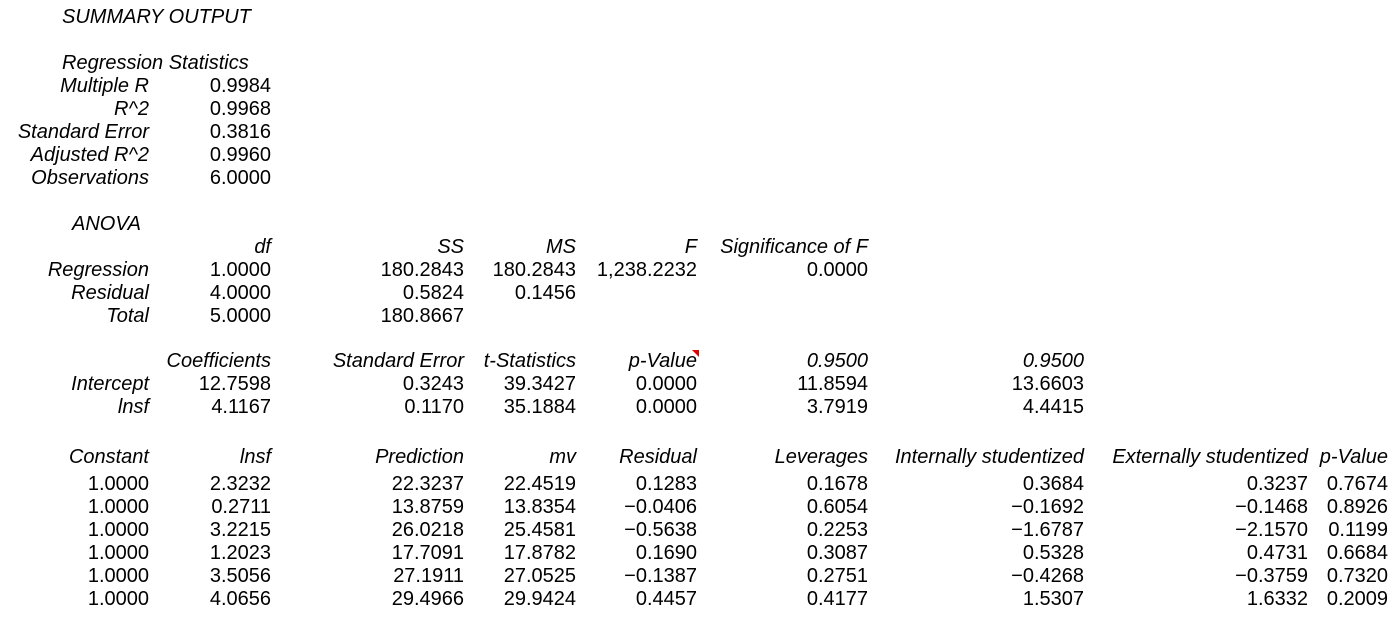 The height and width of the screenshot is (623, 1400). What do you see at coordinates (422, 316) in the screenshot?
I see `anova-total-ss: 180.8667` at bounding box center [422, 316].